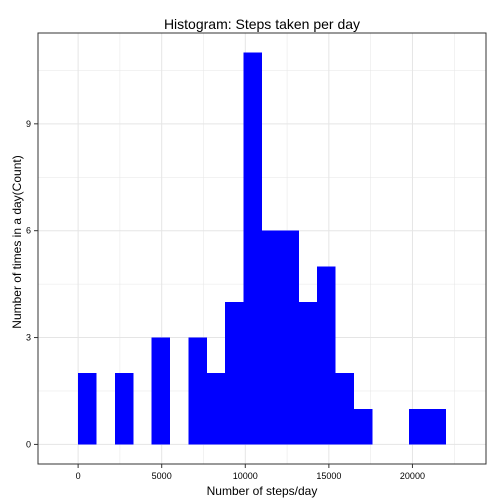  Describe the element at coordinates (262, 491) in the screenshot. I see `x-axis-title: Number of steps/day` at that location.